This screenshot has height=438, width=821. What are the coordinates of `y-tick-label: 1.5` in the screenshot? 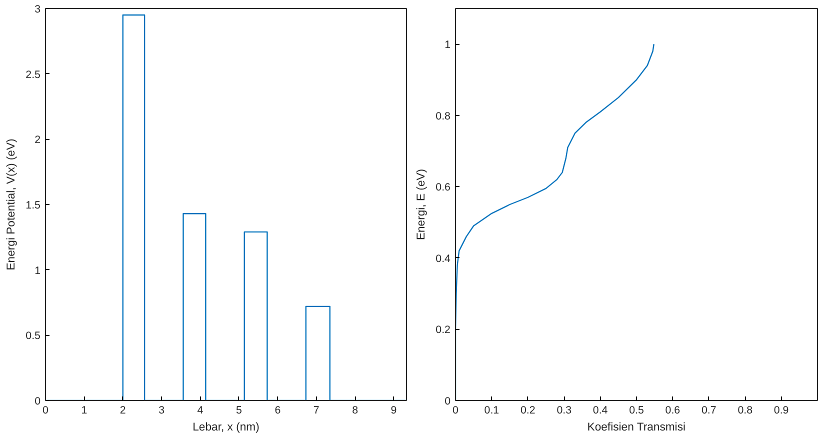 It's located at (33, 206).